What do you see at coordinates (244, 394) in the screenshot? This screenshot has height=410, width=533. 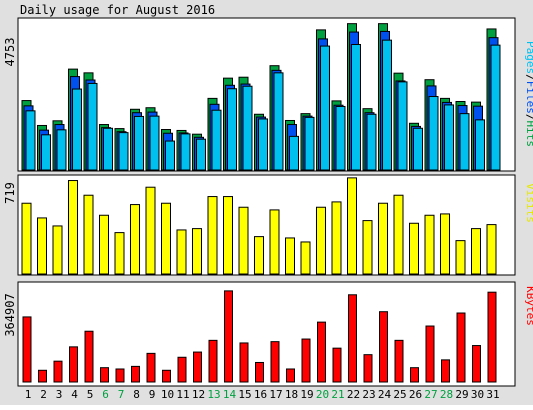 I see `day-label: 15` at bounding box center [244, 394].